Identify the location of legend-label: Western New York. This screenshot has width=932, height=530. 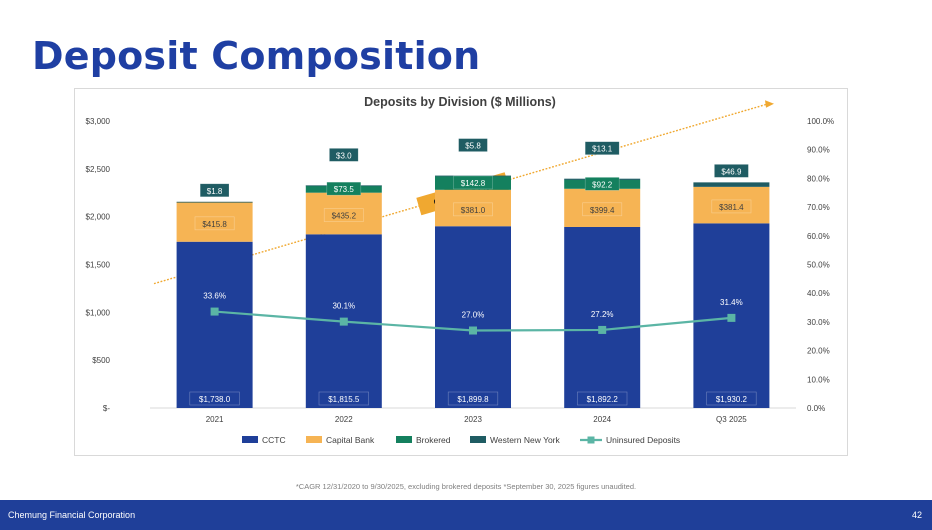
(525, 440).